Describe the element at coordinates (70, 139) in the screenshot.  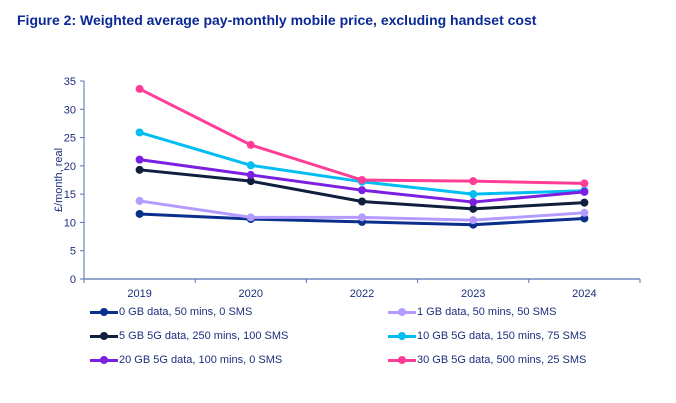
I see `y-tick-label: 25` at that location.